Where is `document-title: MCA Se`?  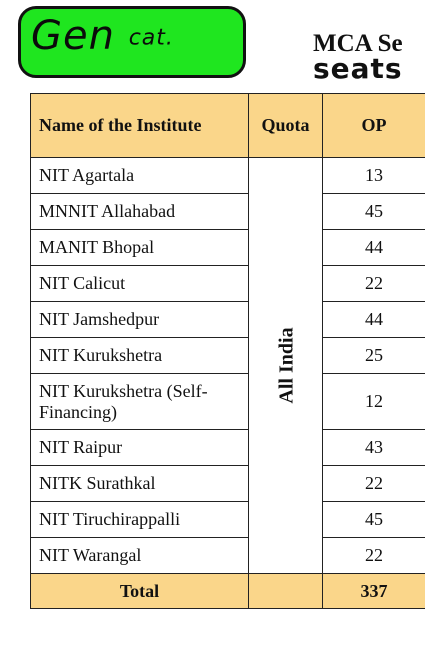 document-title: MCA Se is located at coordinates (358, 43).